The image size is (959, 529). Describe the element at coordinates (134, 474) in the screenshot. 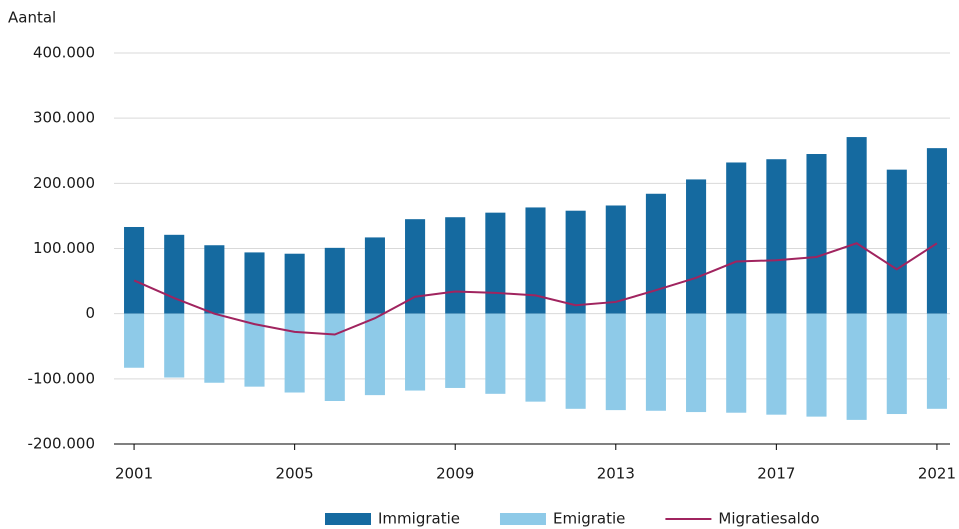

I see `x-tick-label: 2001` at that location.